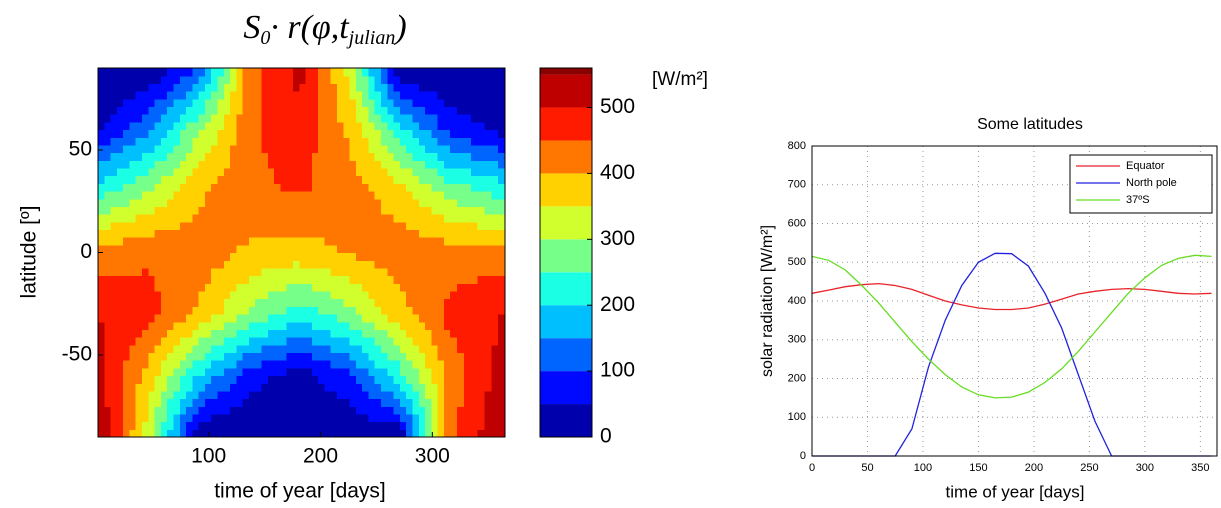 The image size is (1221, 508). Describe the element at coordinates (566, 252) in the screenshot. I see `colorbar-frame` at that location.